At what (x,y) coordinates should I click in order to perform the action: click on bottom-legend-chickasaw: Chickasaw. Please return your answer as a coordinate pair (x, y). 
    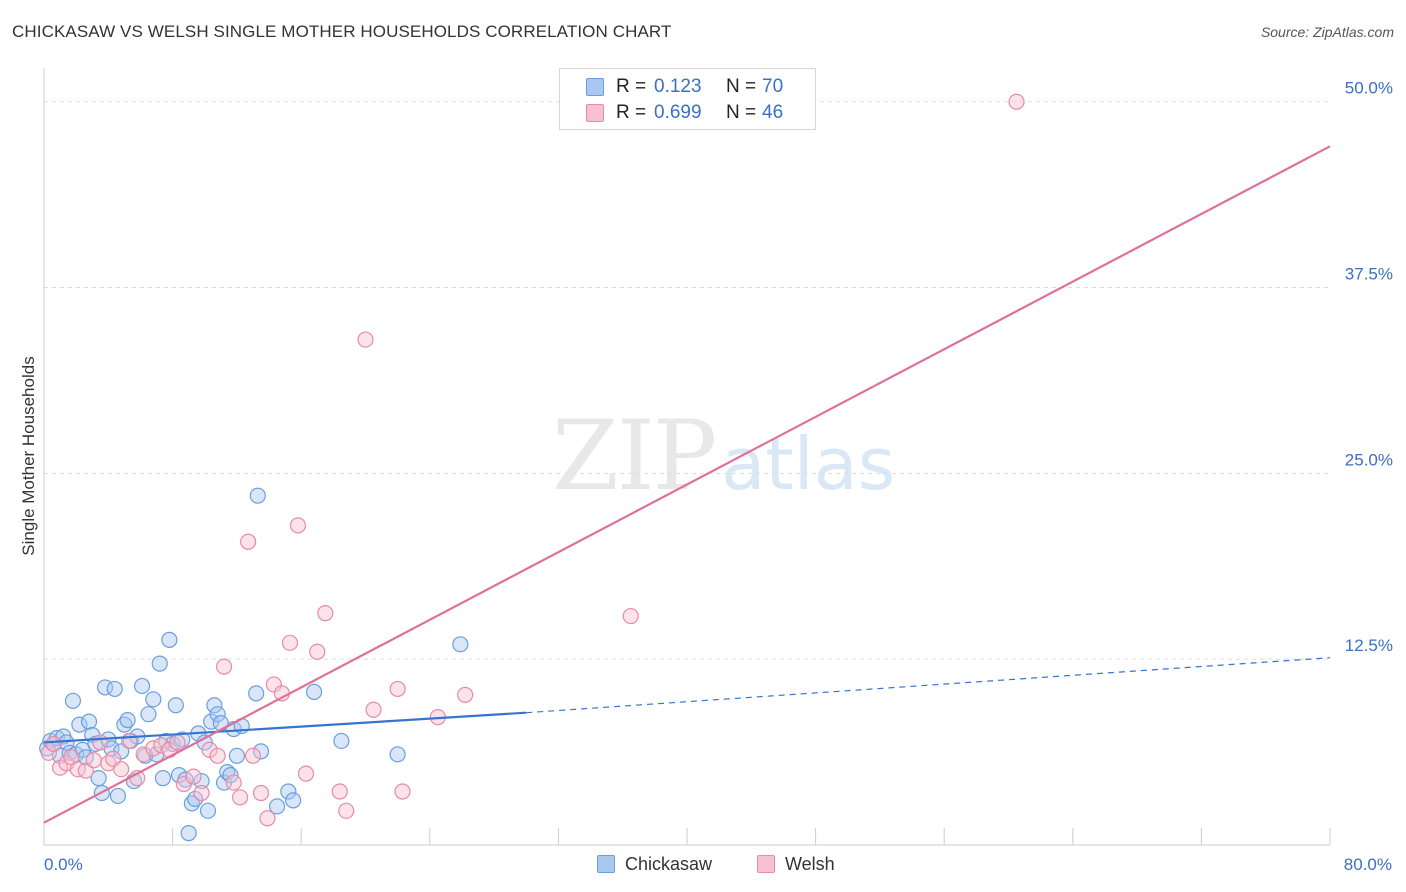
    Looking at the image, I should click on (654, 864).